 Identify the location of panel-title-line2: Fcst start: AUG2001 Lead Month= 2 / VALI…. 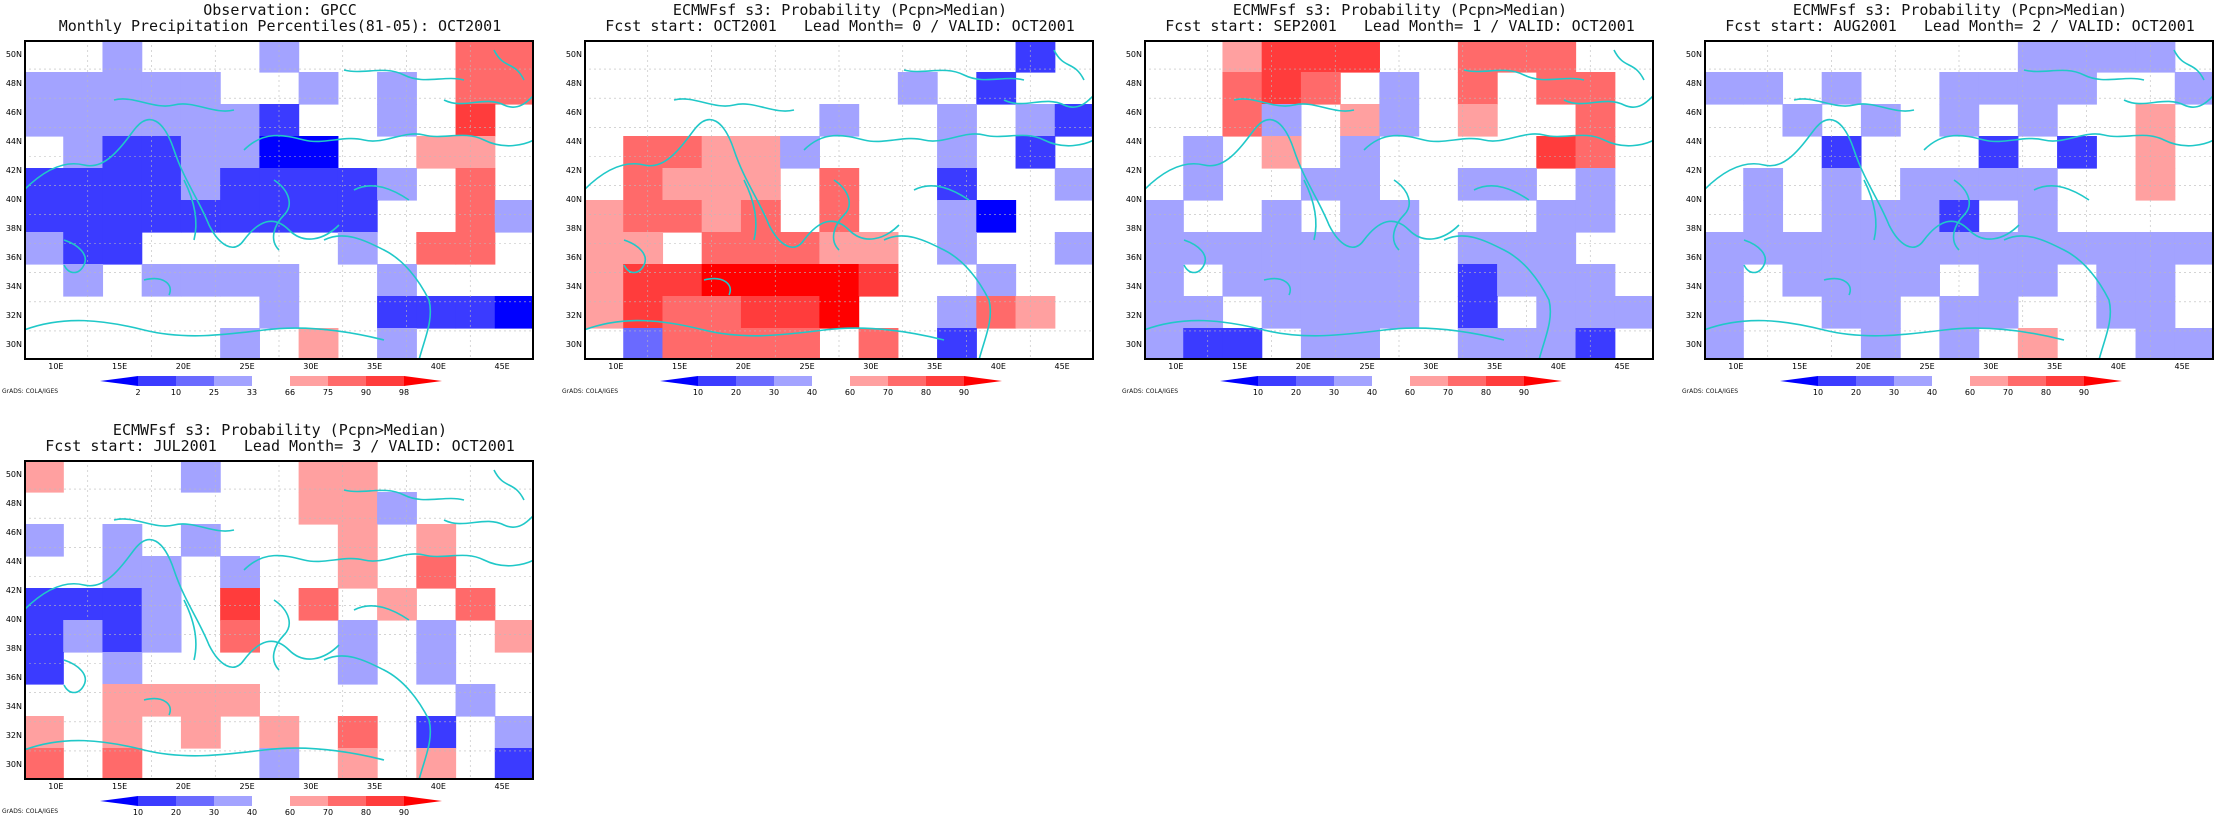
(1960, 26).